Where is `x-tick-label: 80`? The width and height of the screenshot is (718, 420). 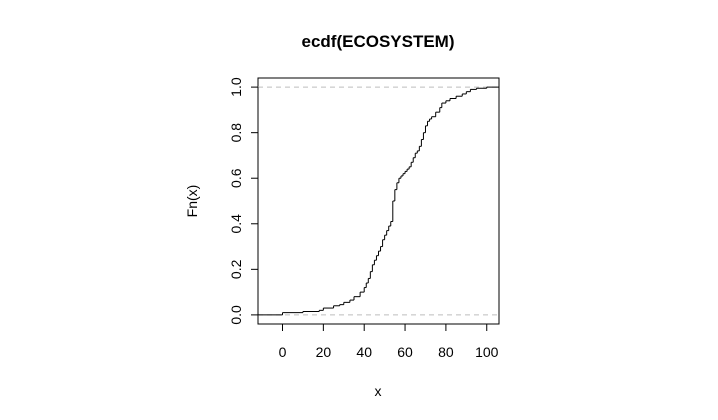 x-tick-label: 80 is located at coordinates (446, 352).